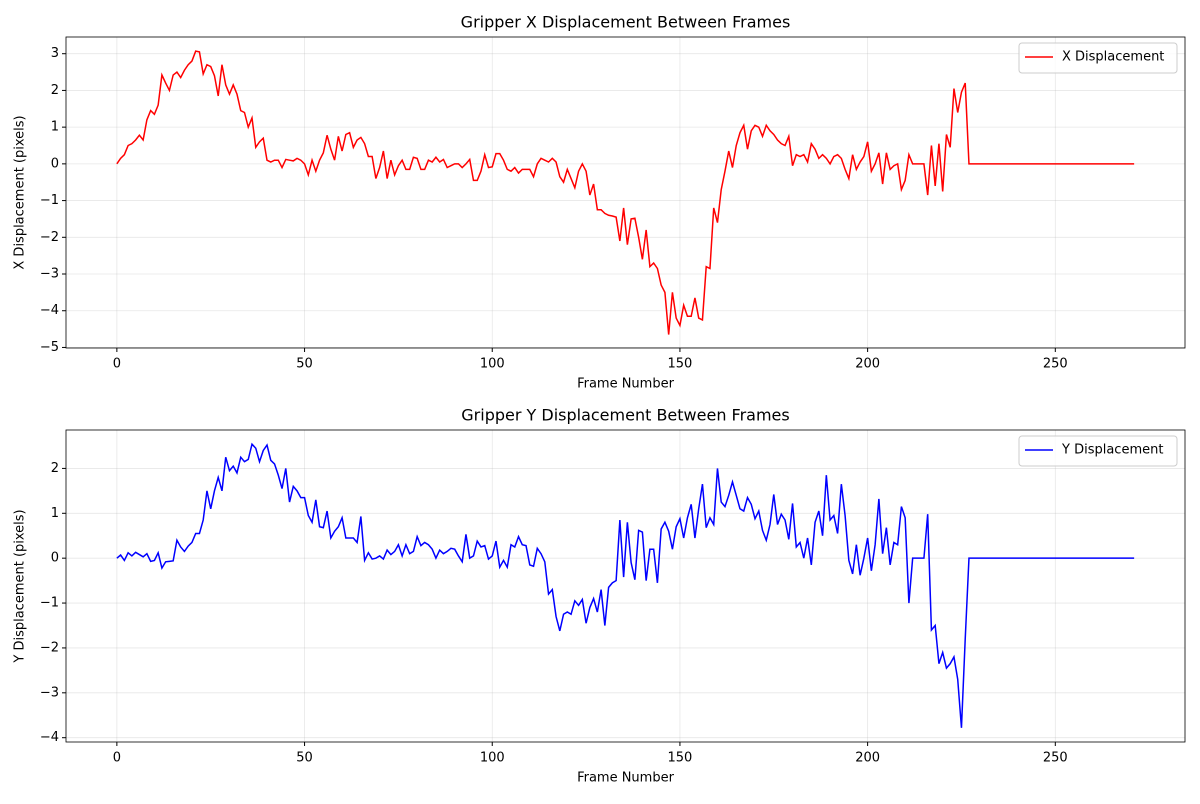 This screenshot has width=1200, height=804. What do you see at coordinates (20, 586) in the screenshot?
I see `y-axis-label: Y Displacement (pixels)` at bounding box center [20, 586].